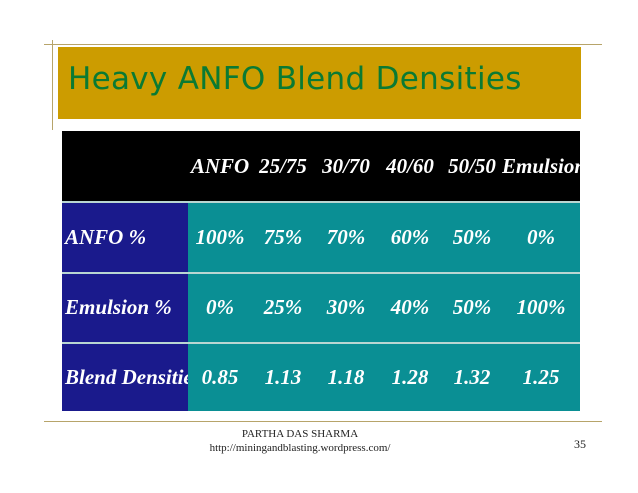  I want to click on table-cell: 1.32, so click(472, 376).